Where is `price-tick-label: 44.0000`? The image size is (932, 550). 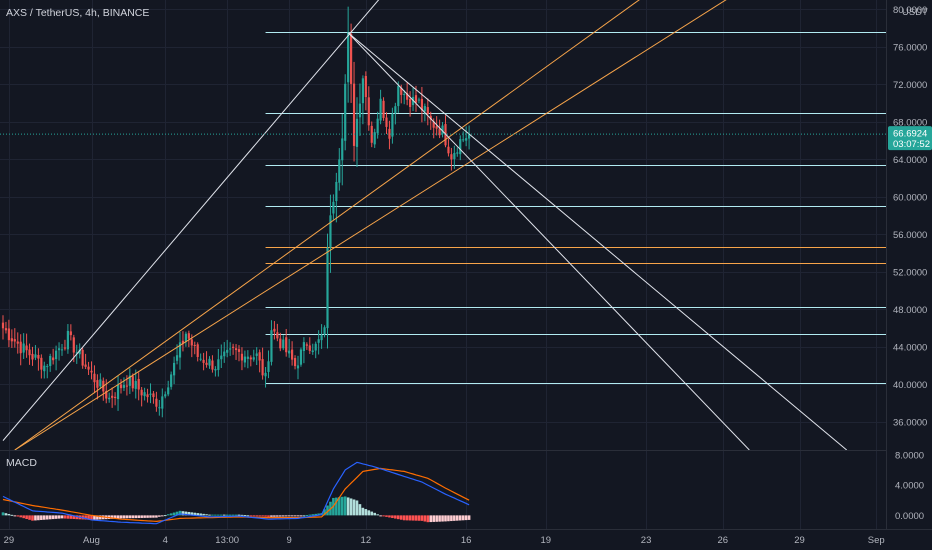 price-tick-label: 44.0000 is located at coordinates (910, 347).